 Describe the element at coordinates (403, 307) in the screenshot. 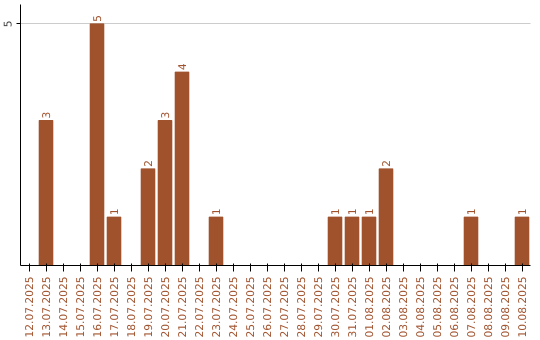

I see `x-tick-label: 03.08.2025` at that location.